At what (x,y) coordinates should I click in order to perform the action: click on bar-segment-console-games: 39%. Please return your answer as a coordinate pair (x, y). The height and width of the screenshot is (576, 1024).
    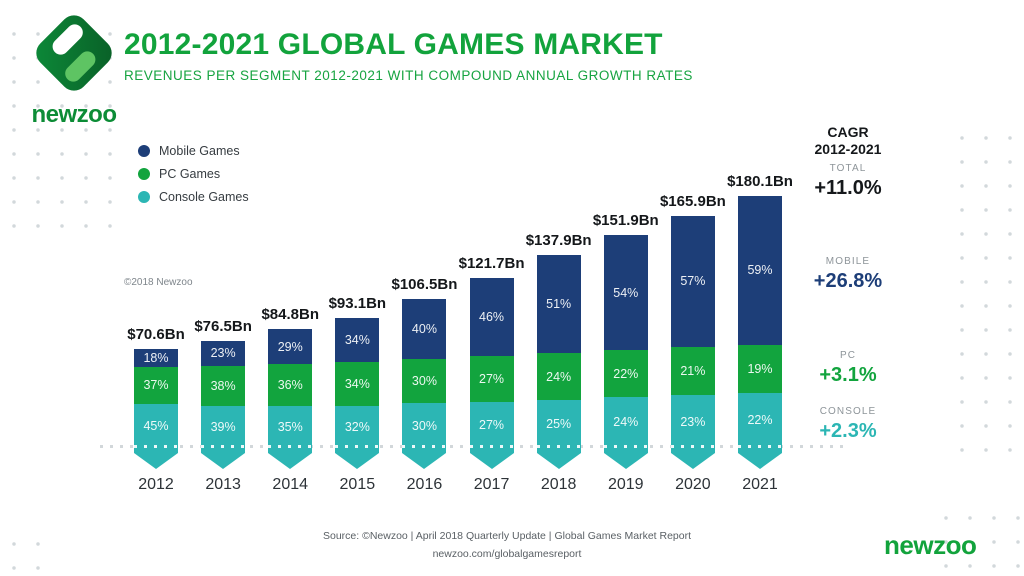
    Looking at the image, I should click on (223, 427).